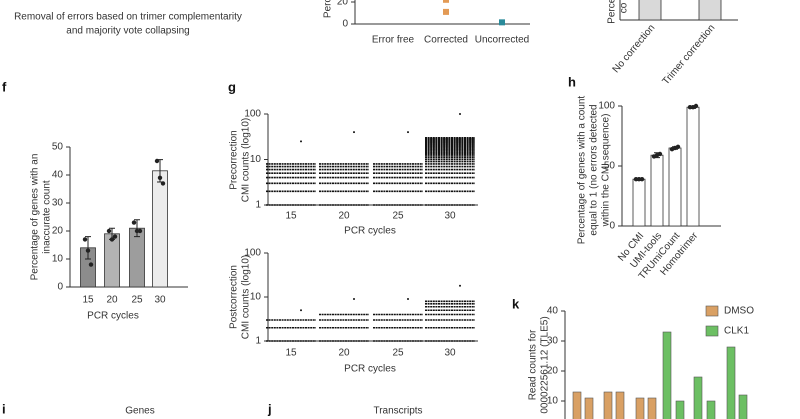  I want to click on panel-letter: i, so click(4, 408).